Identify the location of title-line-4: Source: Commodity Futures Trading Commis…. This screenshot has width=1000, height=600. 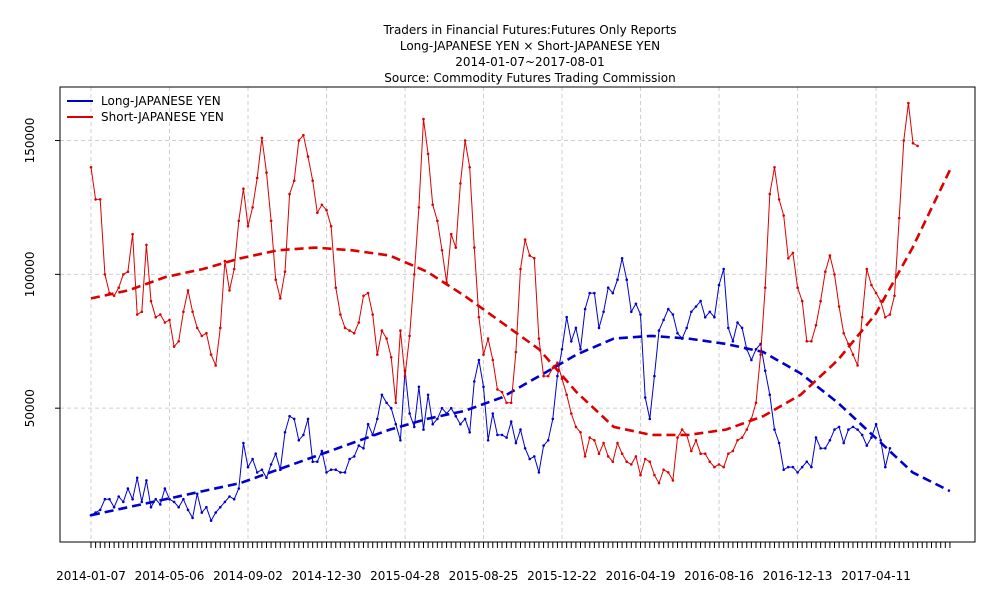
(530, 78).